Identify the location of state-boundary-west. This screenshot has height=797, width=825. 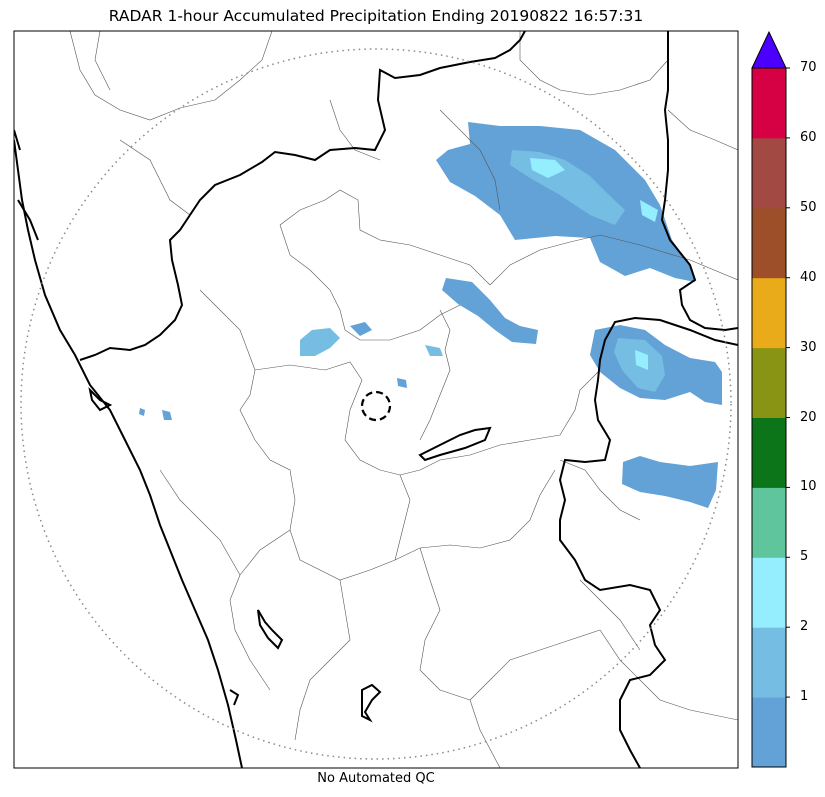
(135, 287).